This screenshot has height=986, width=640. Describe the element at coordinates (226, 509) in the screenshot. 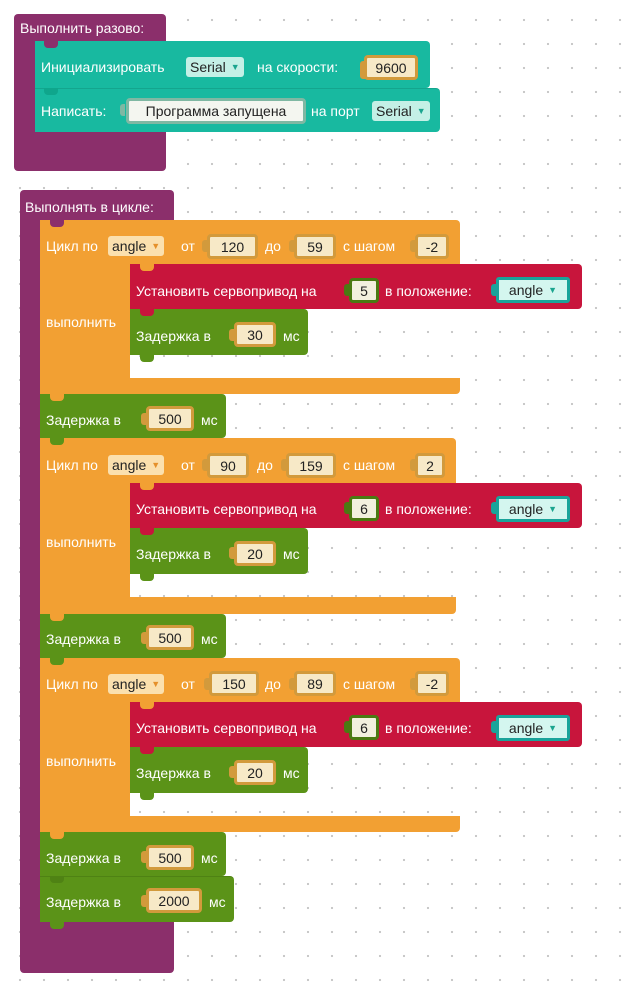

I see `servo-label: Установить сервопривод на` at that location.